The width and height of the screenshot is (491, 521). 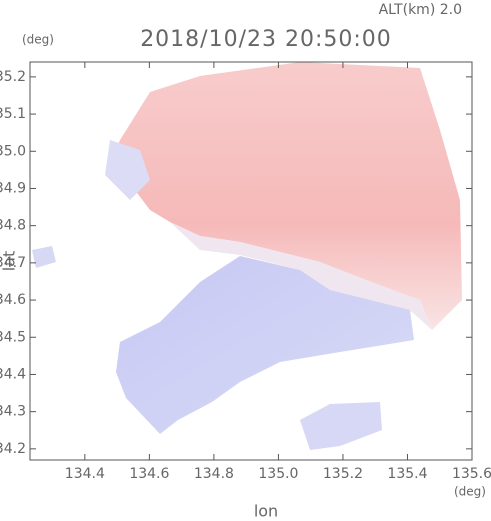 I want to click on x-unit: (deg), so click(x=470, y=492).